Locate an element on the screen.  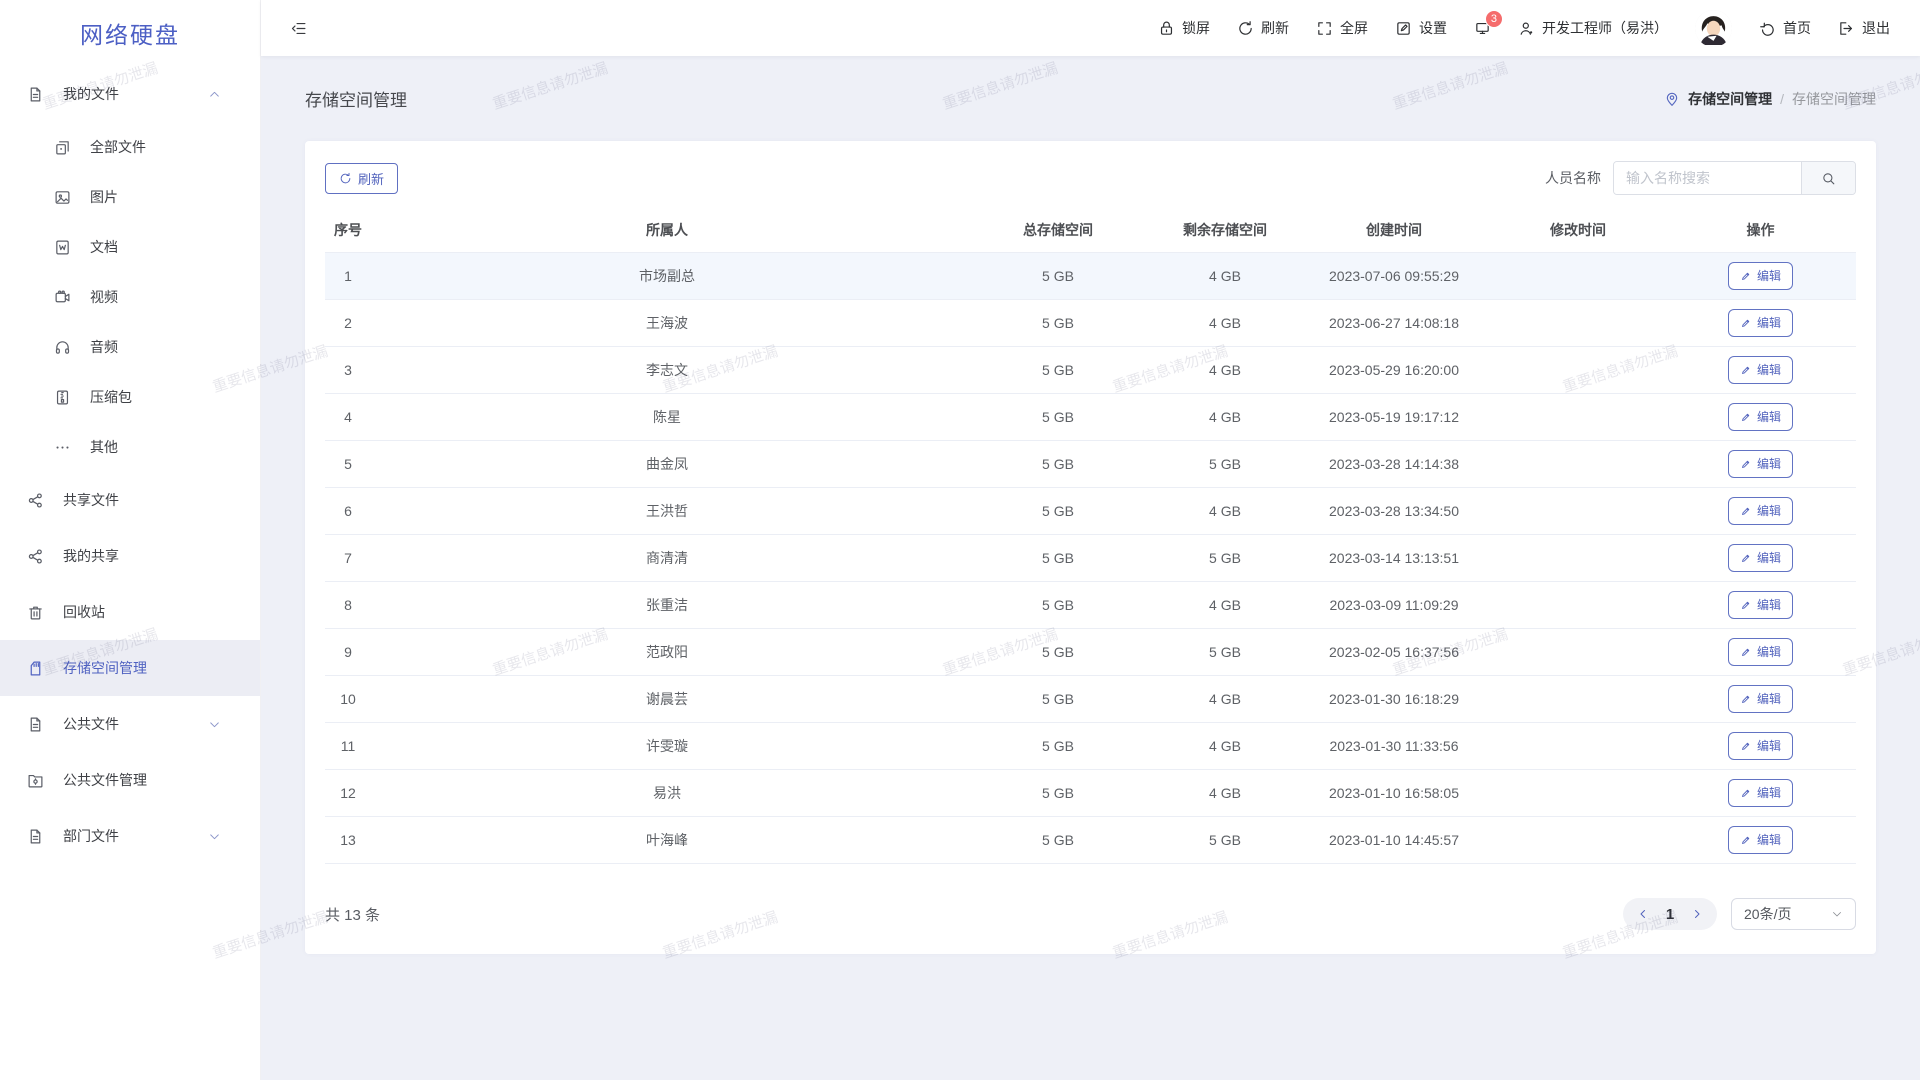
total-count: 共 13 条 is located at coordinates (353, 915).